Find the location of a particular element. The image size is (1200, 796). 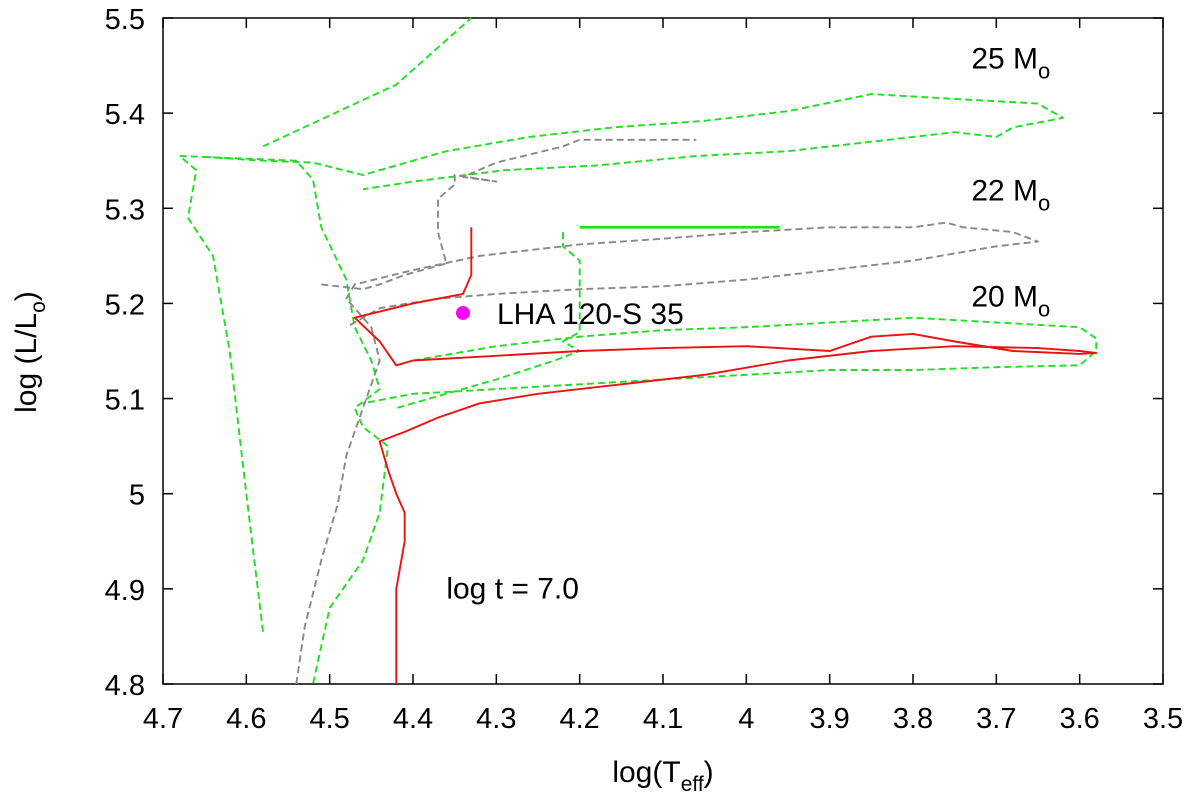

annotation-label-2: 22 Mo is located at coordinates (1010, 195).